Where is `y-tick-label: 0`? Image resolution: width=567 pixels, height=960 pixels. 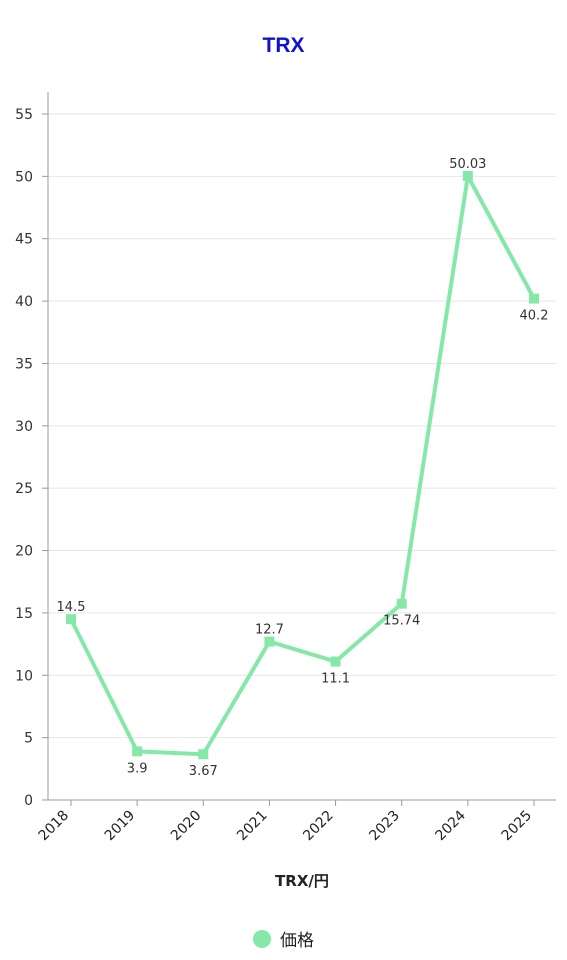
y-tick-label: 0 is located at coordinates (28, 801).